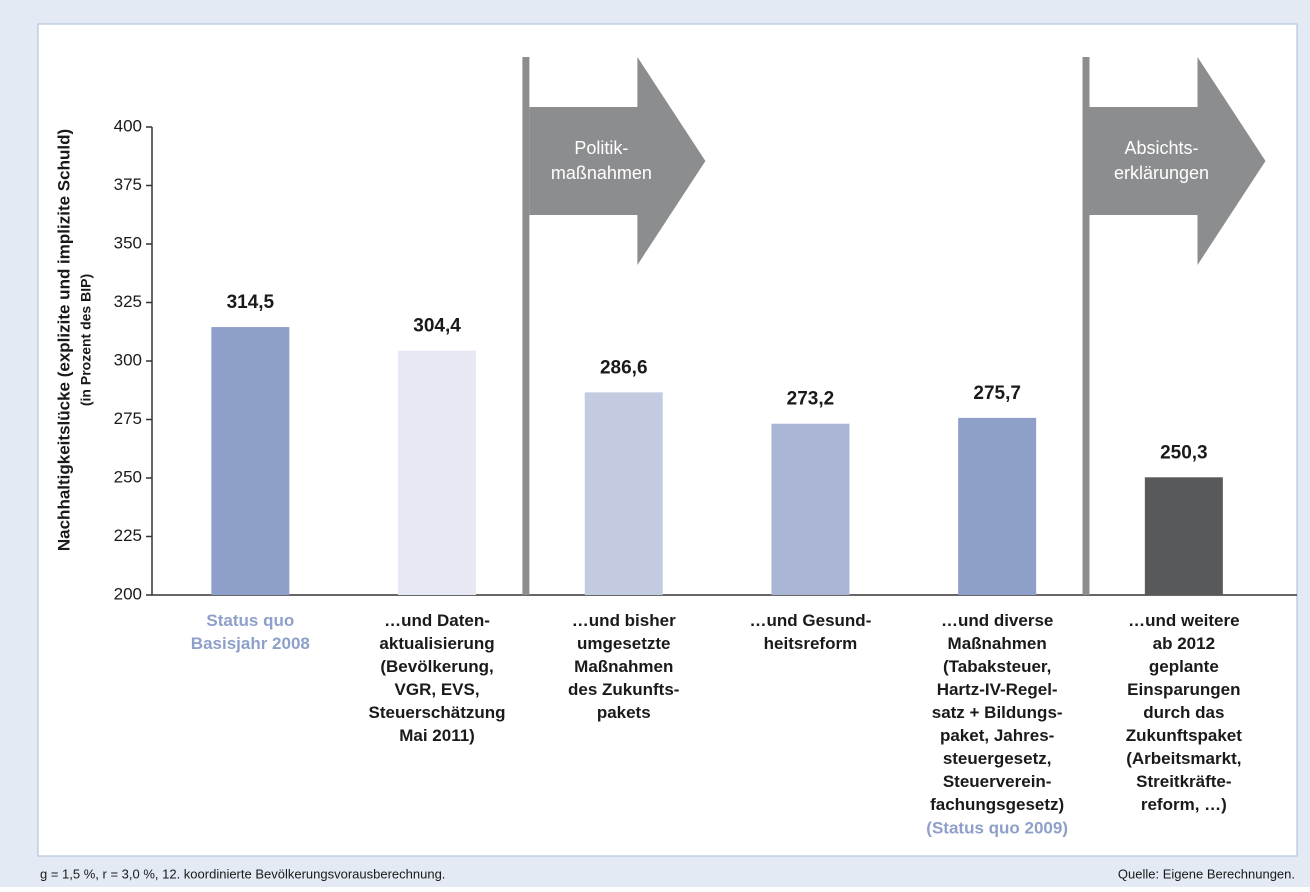 The height and width of the screenshot is (892, 1310). I want to click on y-tick-label: 350, so click(128, 242).